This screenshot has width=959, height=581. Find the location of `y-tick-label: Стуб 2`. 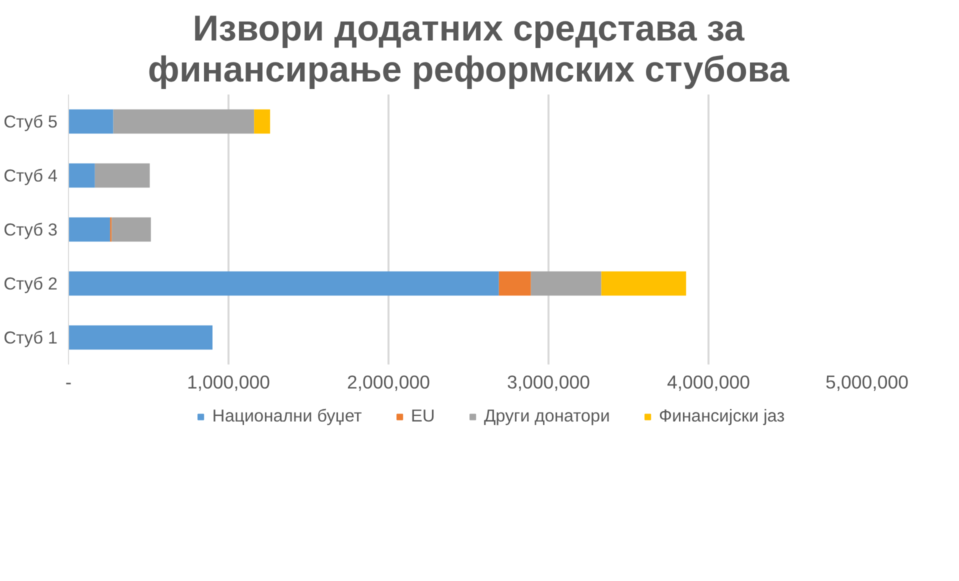

y-tick-label: Стуб 2 is located at coordinates (31, 284).